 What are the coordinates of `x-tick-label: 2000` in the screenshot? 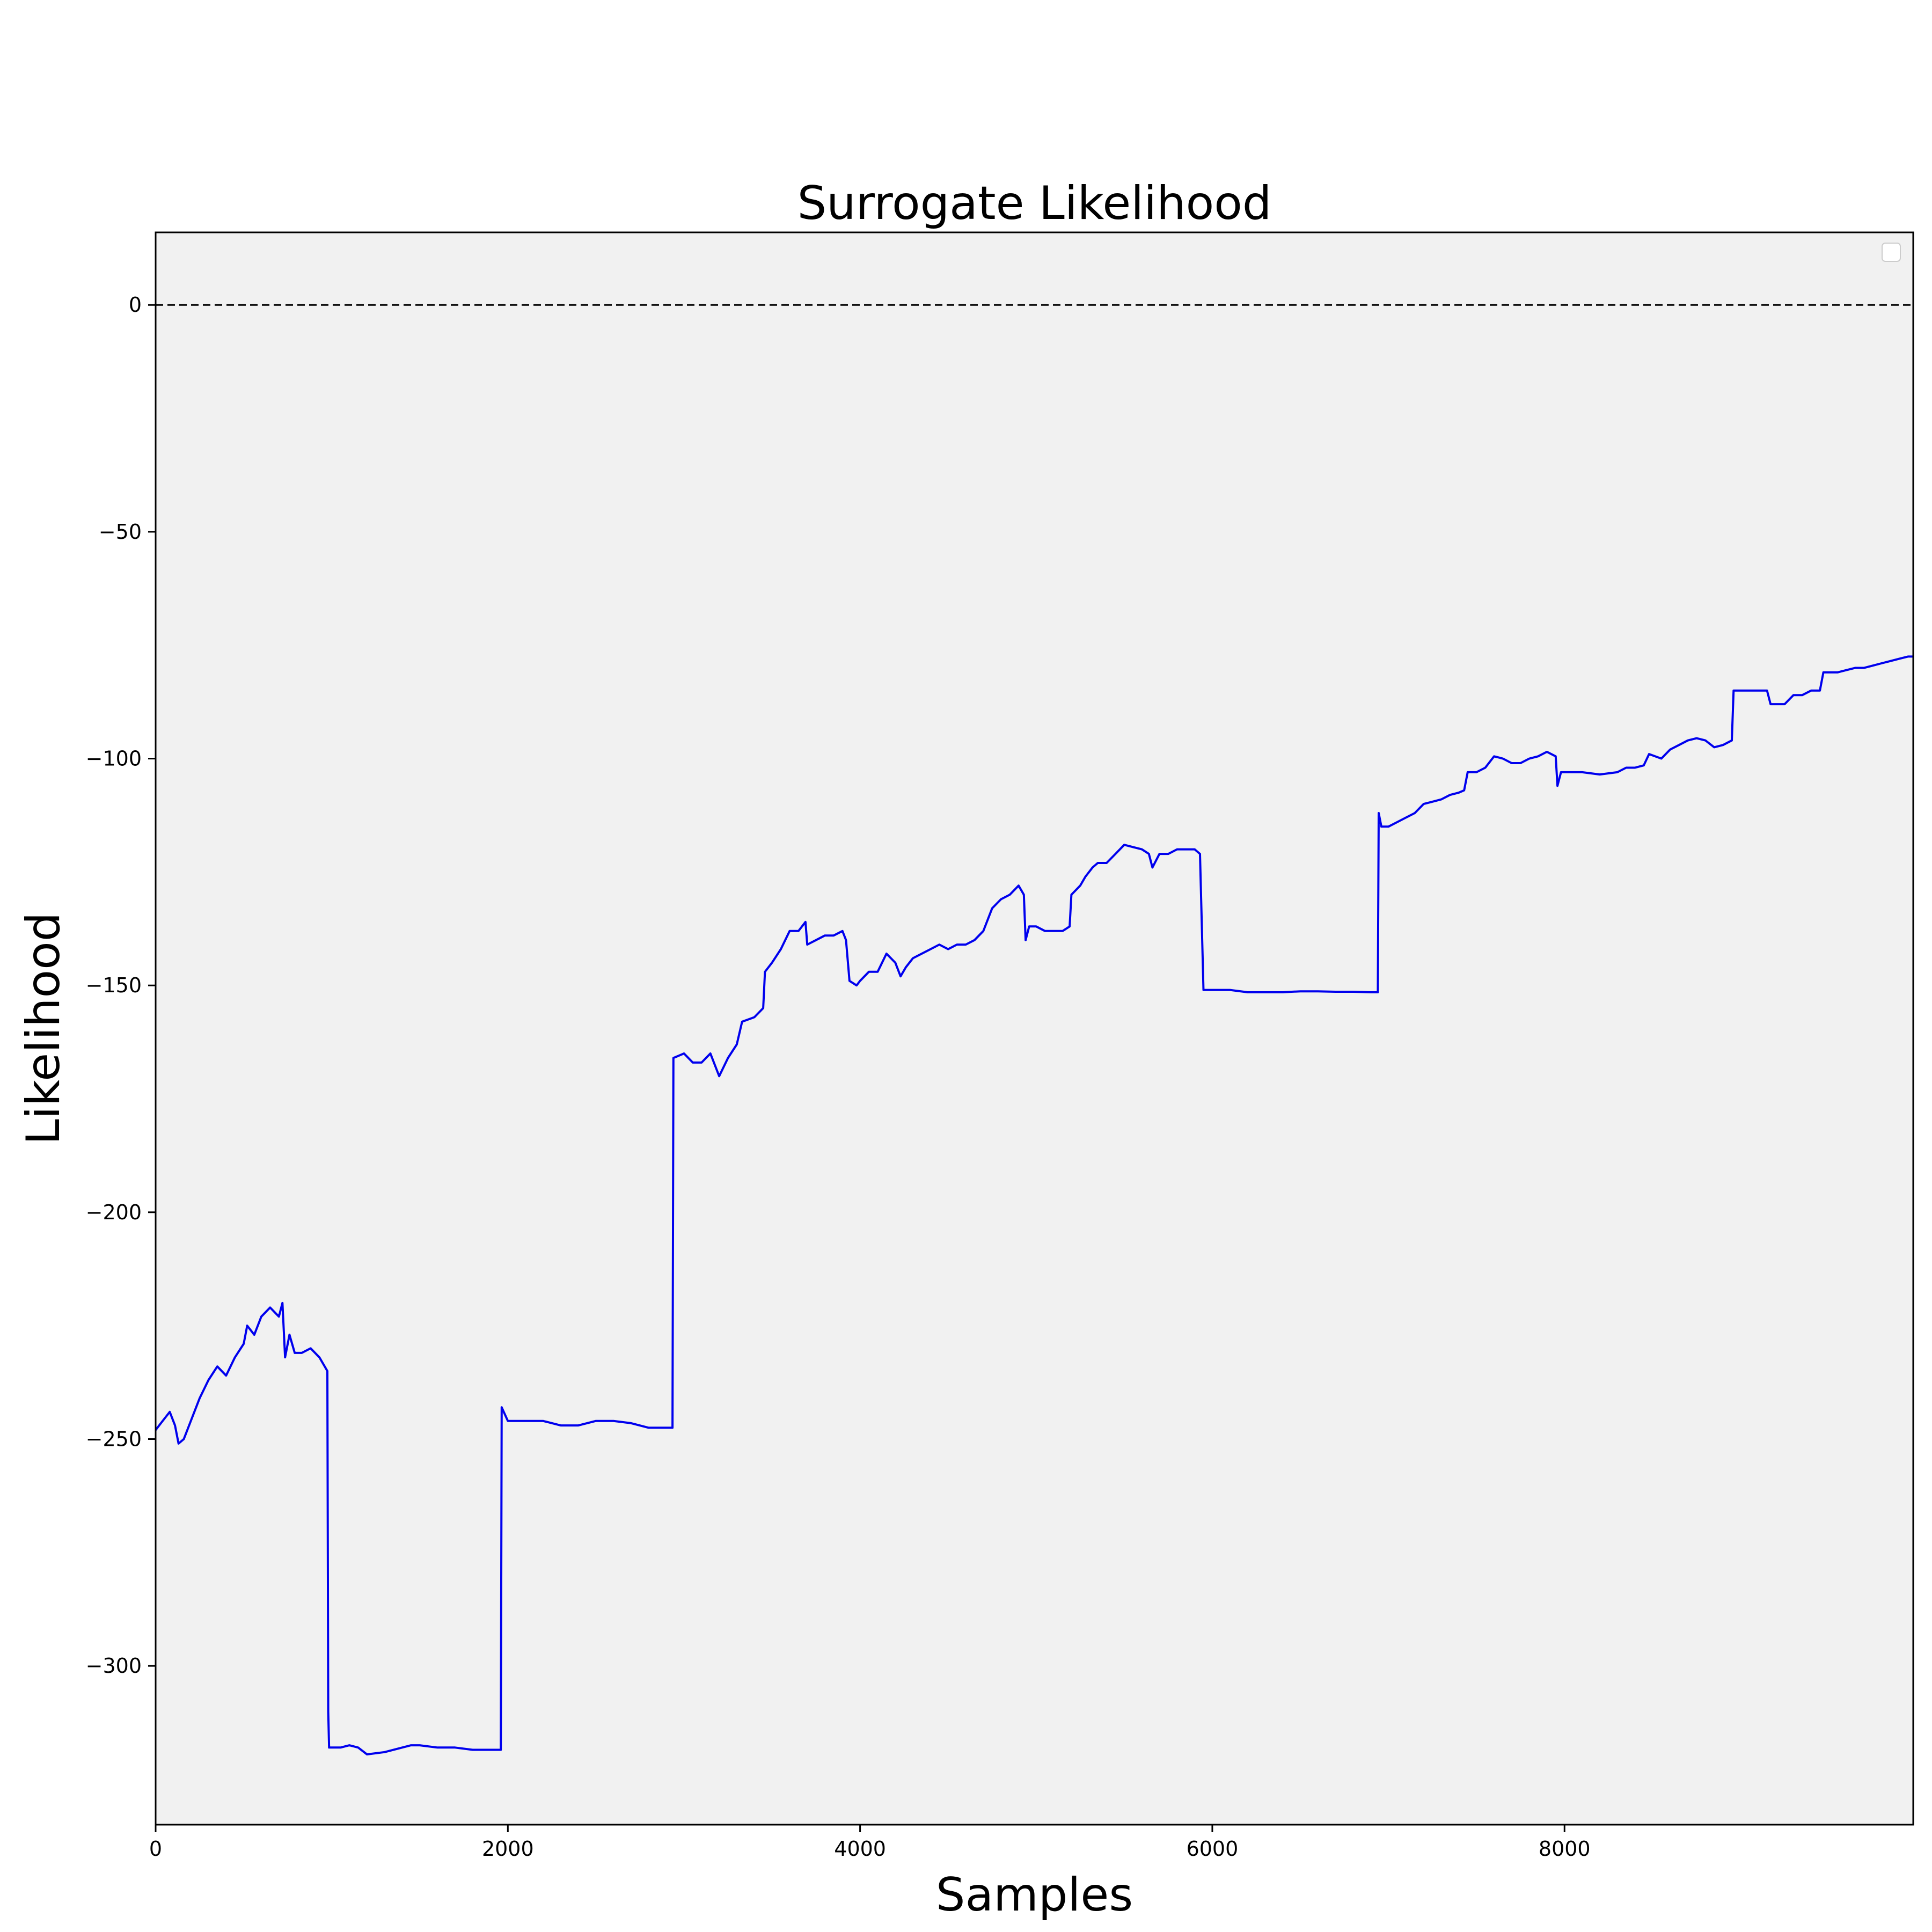 It's located at (508, 1849).